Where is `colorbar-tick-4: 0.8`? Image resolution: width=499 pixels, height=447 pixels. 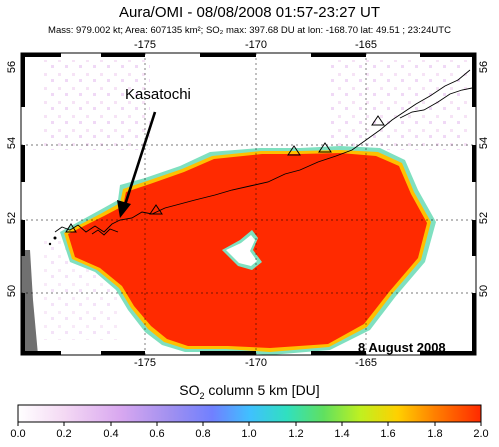 colorbar-tick-4: 0.8 is located at coordinates (203, 434).